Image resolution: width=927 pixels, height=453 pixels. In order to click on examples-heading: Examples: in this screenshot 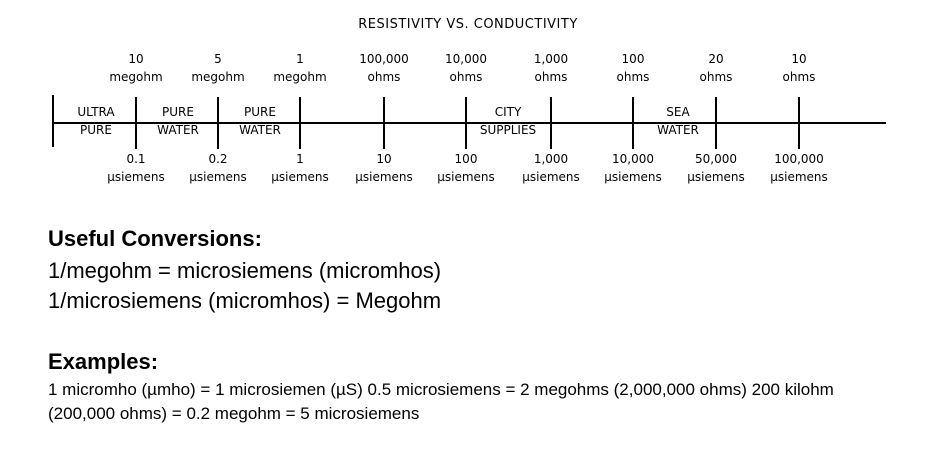, I will do `click(103, 361)`.